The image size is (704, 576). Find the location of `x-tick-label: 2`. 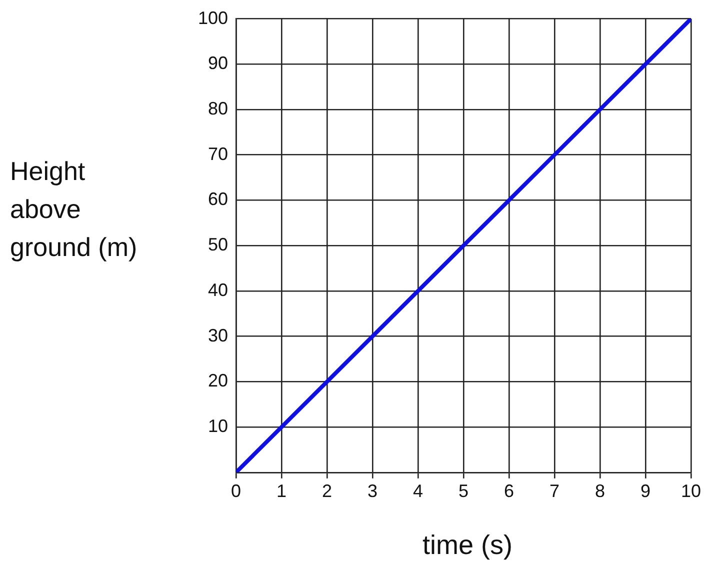

x-tick-label: 2 is located at coordinates (327, 491).